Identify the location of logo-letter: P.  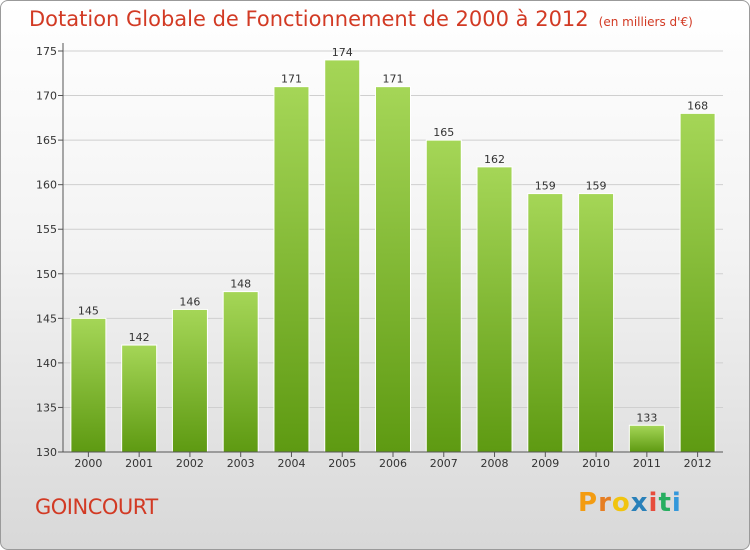
(588, 503).